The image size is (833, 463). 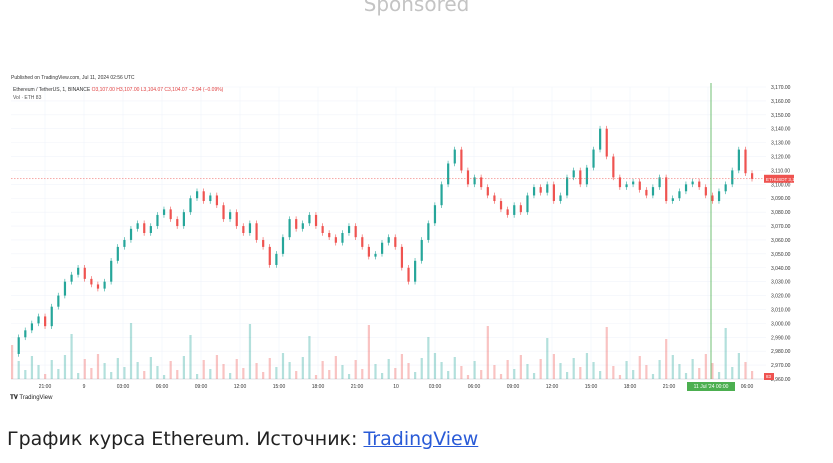 What do you see at coordinates (781, 116) in the screenshot?
I see `y-tick-label: 3,150.00` at bounding box center [781, 116].